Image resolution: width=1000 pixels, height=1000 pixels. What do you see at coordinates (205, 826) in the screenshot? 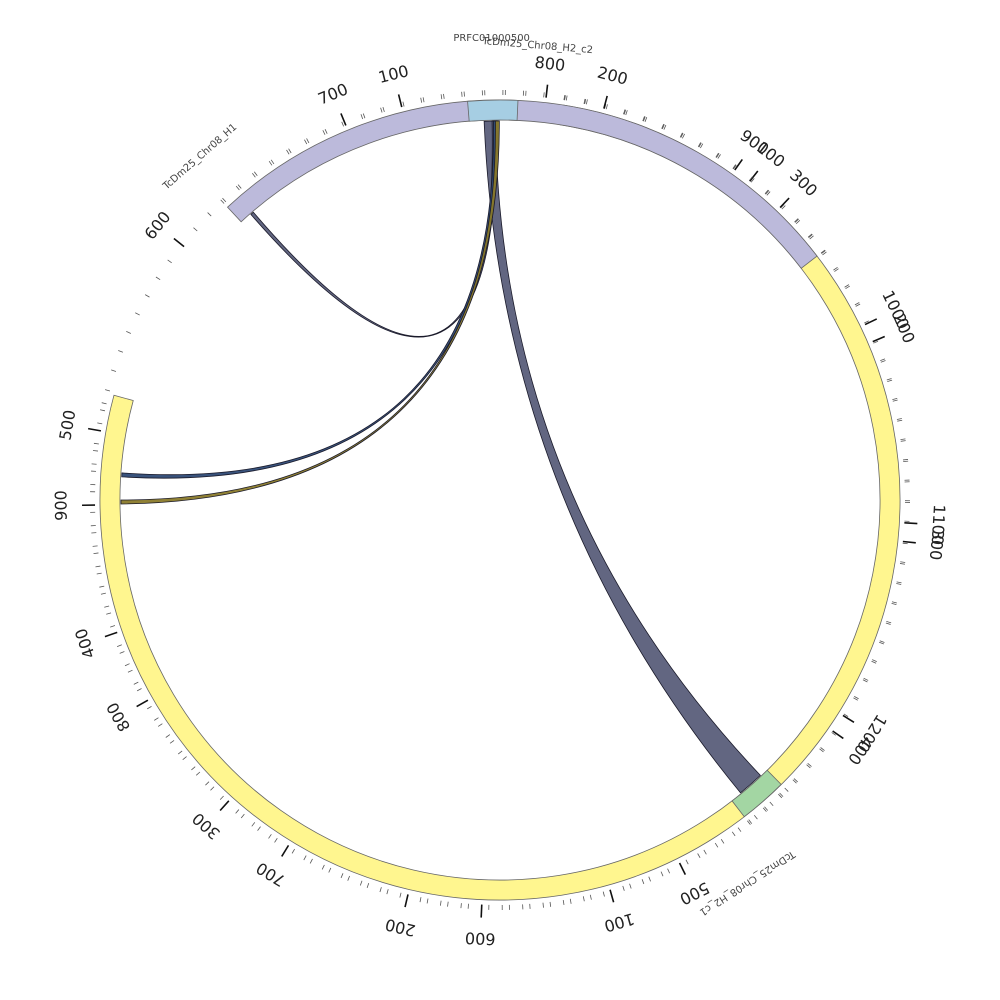
I see `tick-label-green: 300` at bounding box center [205, 826].